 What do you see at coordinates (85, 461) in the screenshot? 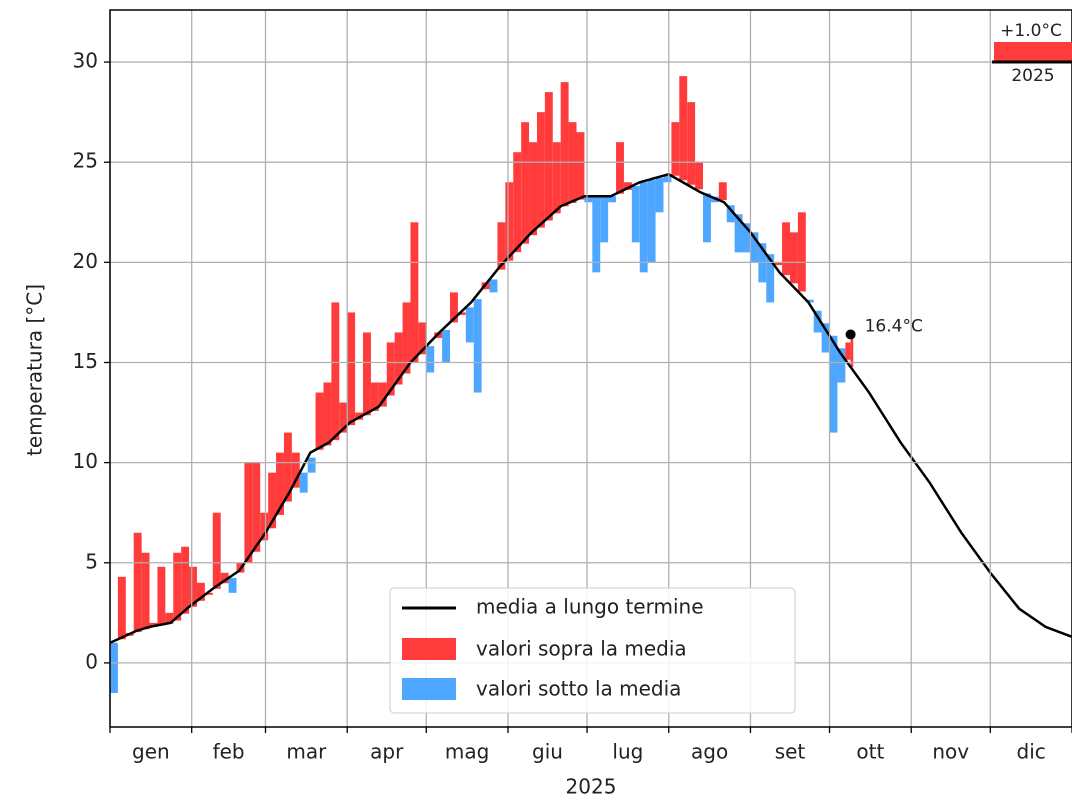
I see `y-tick-label: 10` at bounding box center [85, 461].